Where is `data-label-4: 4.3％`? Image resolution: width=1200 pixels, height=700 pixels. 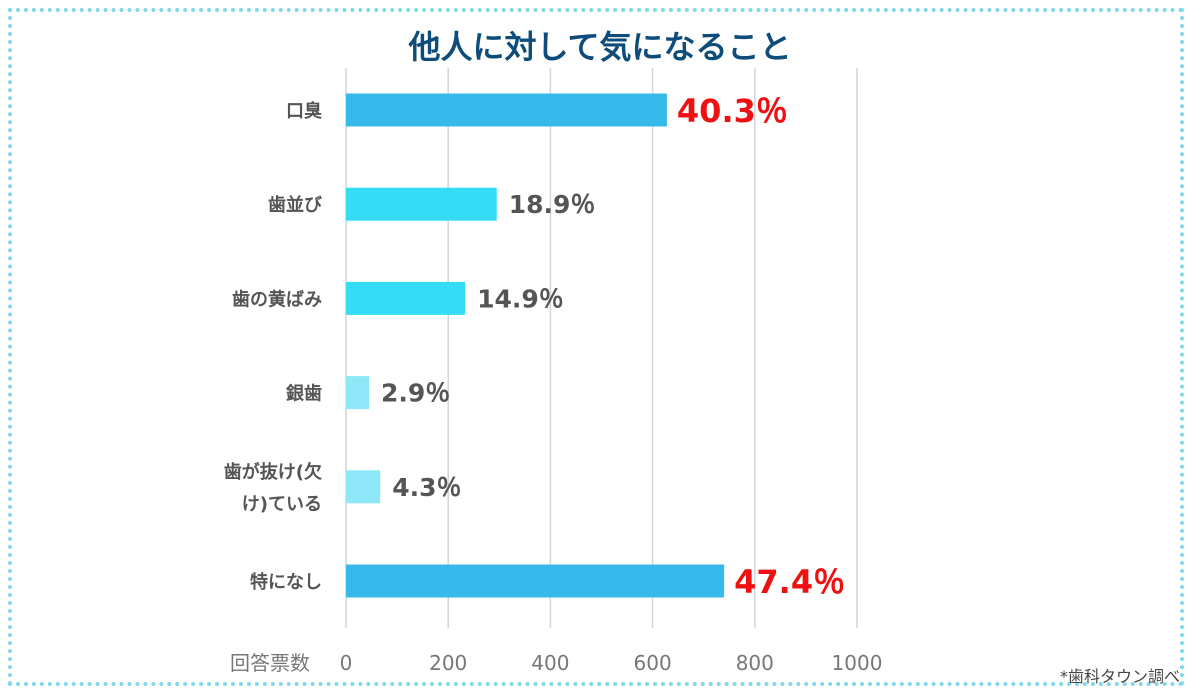
data-label-4: 4.3％ is located at coordinates (426, 487).